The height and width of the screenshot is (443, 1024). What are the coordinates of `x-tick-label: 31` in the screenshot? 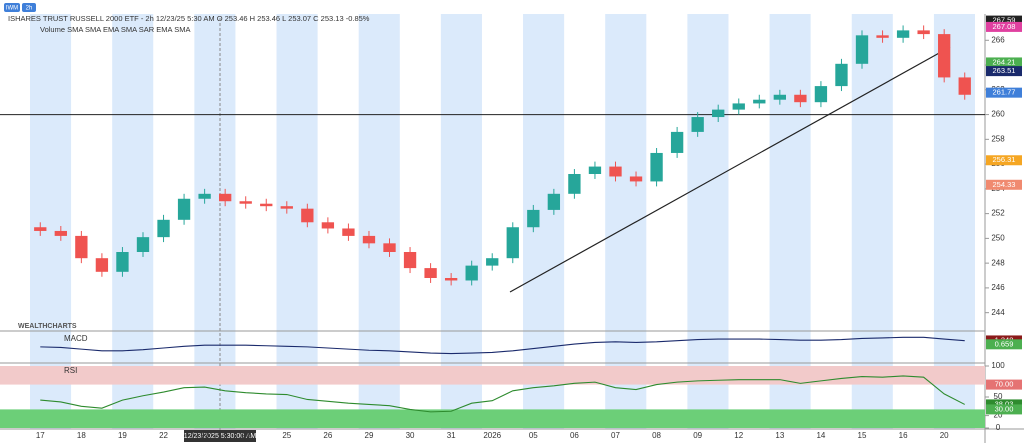 It's located at (451, 435).